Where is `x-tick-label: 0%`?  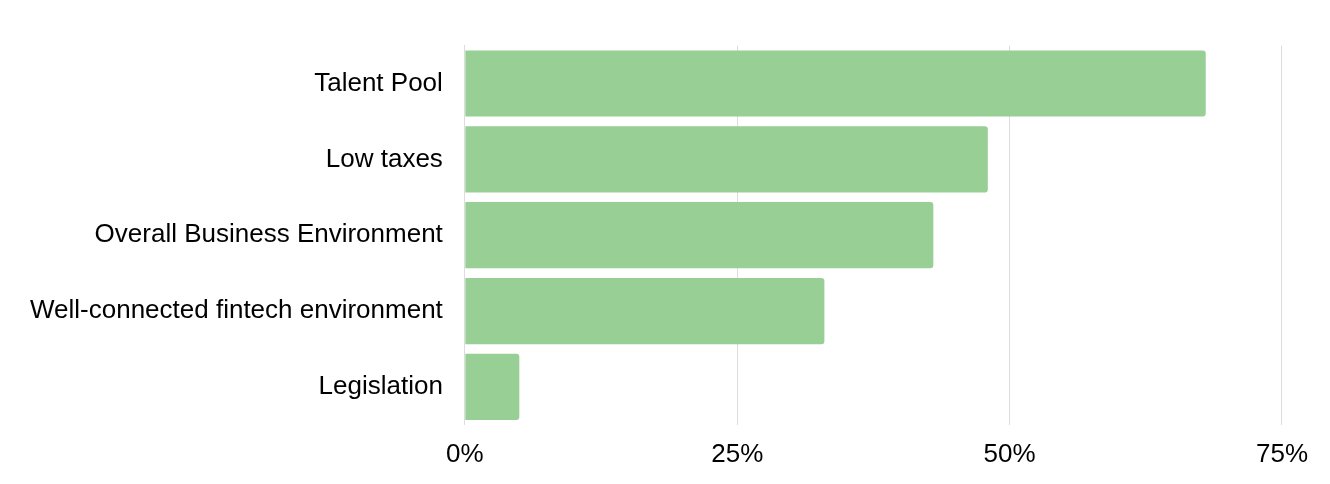 x-tick-label: 0% is located at coordinates (465, 452).